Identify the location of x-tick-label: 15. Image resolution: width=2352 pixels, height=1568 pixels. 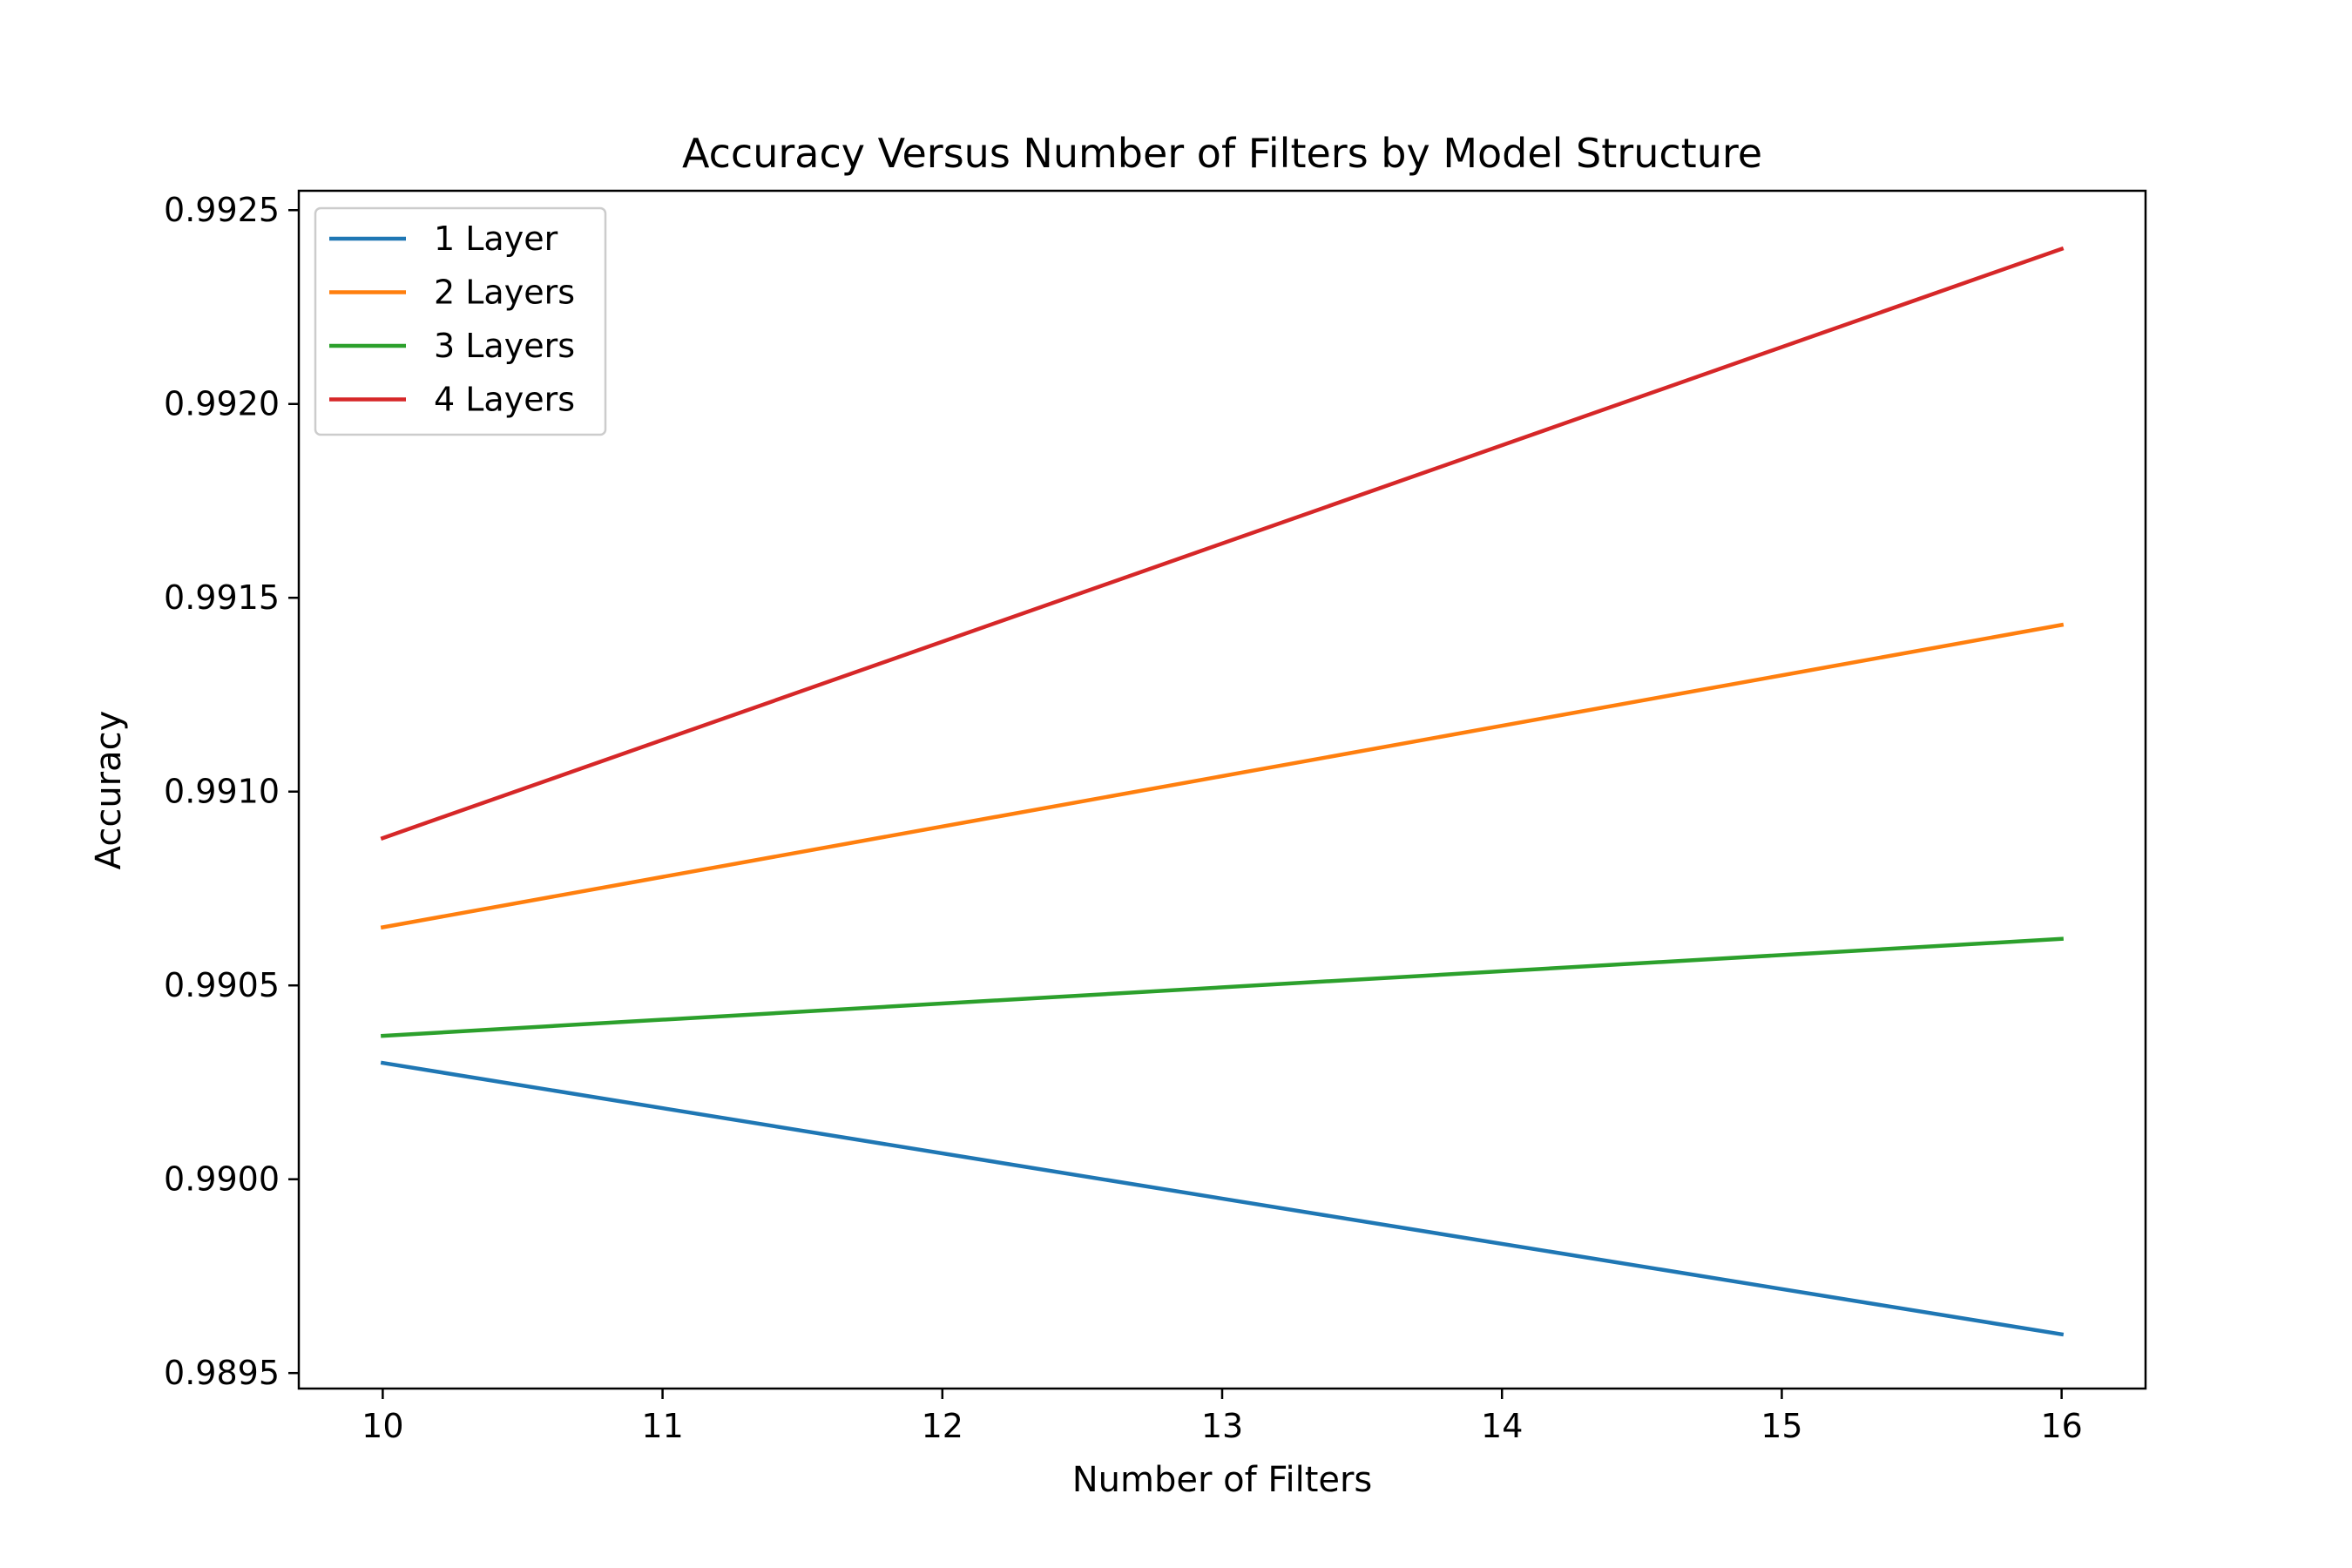
(1782, 1426).